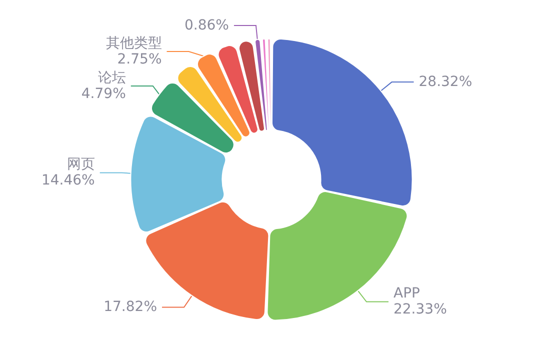 This screenshot has height=352, width=543. Describe the element at coordinates (103, 94) in the screenshot. I see `data-label: 4.79%` at that location.